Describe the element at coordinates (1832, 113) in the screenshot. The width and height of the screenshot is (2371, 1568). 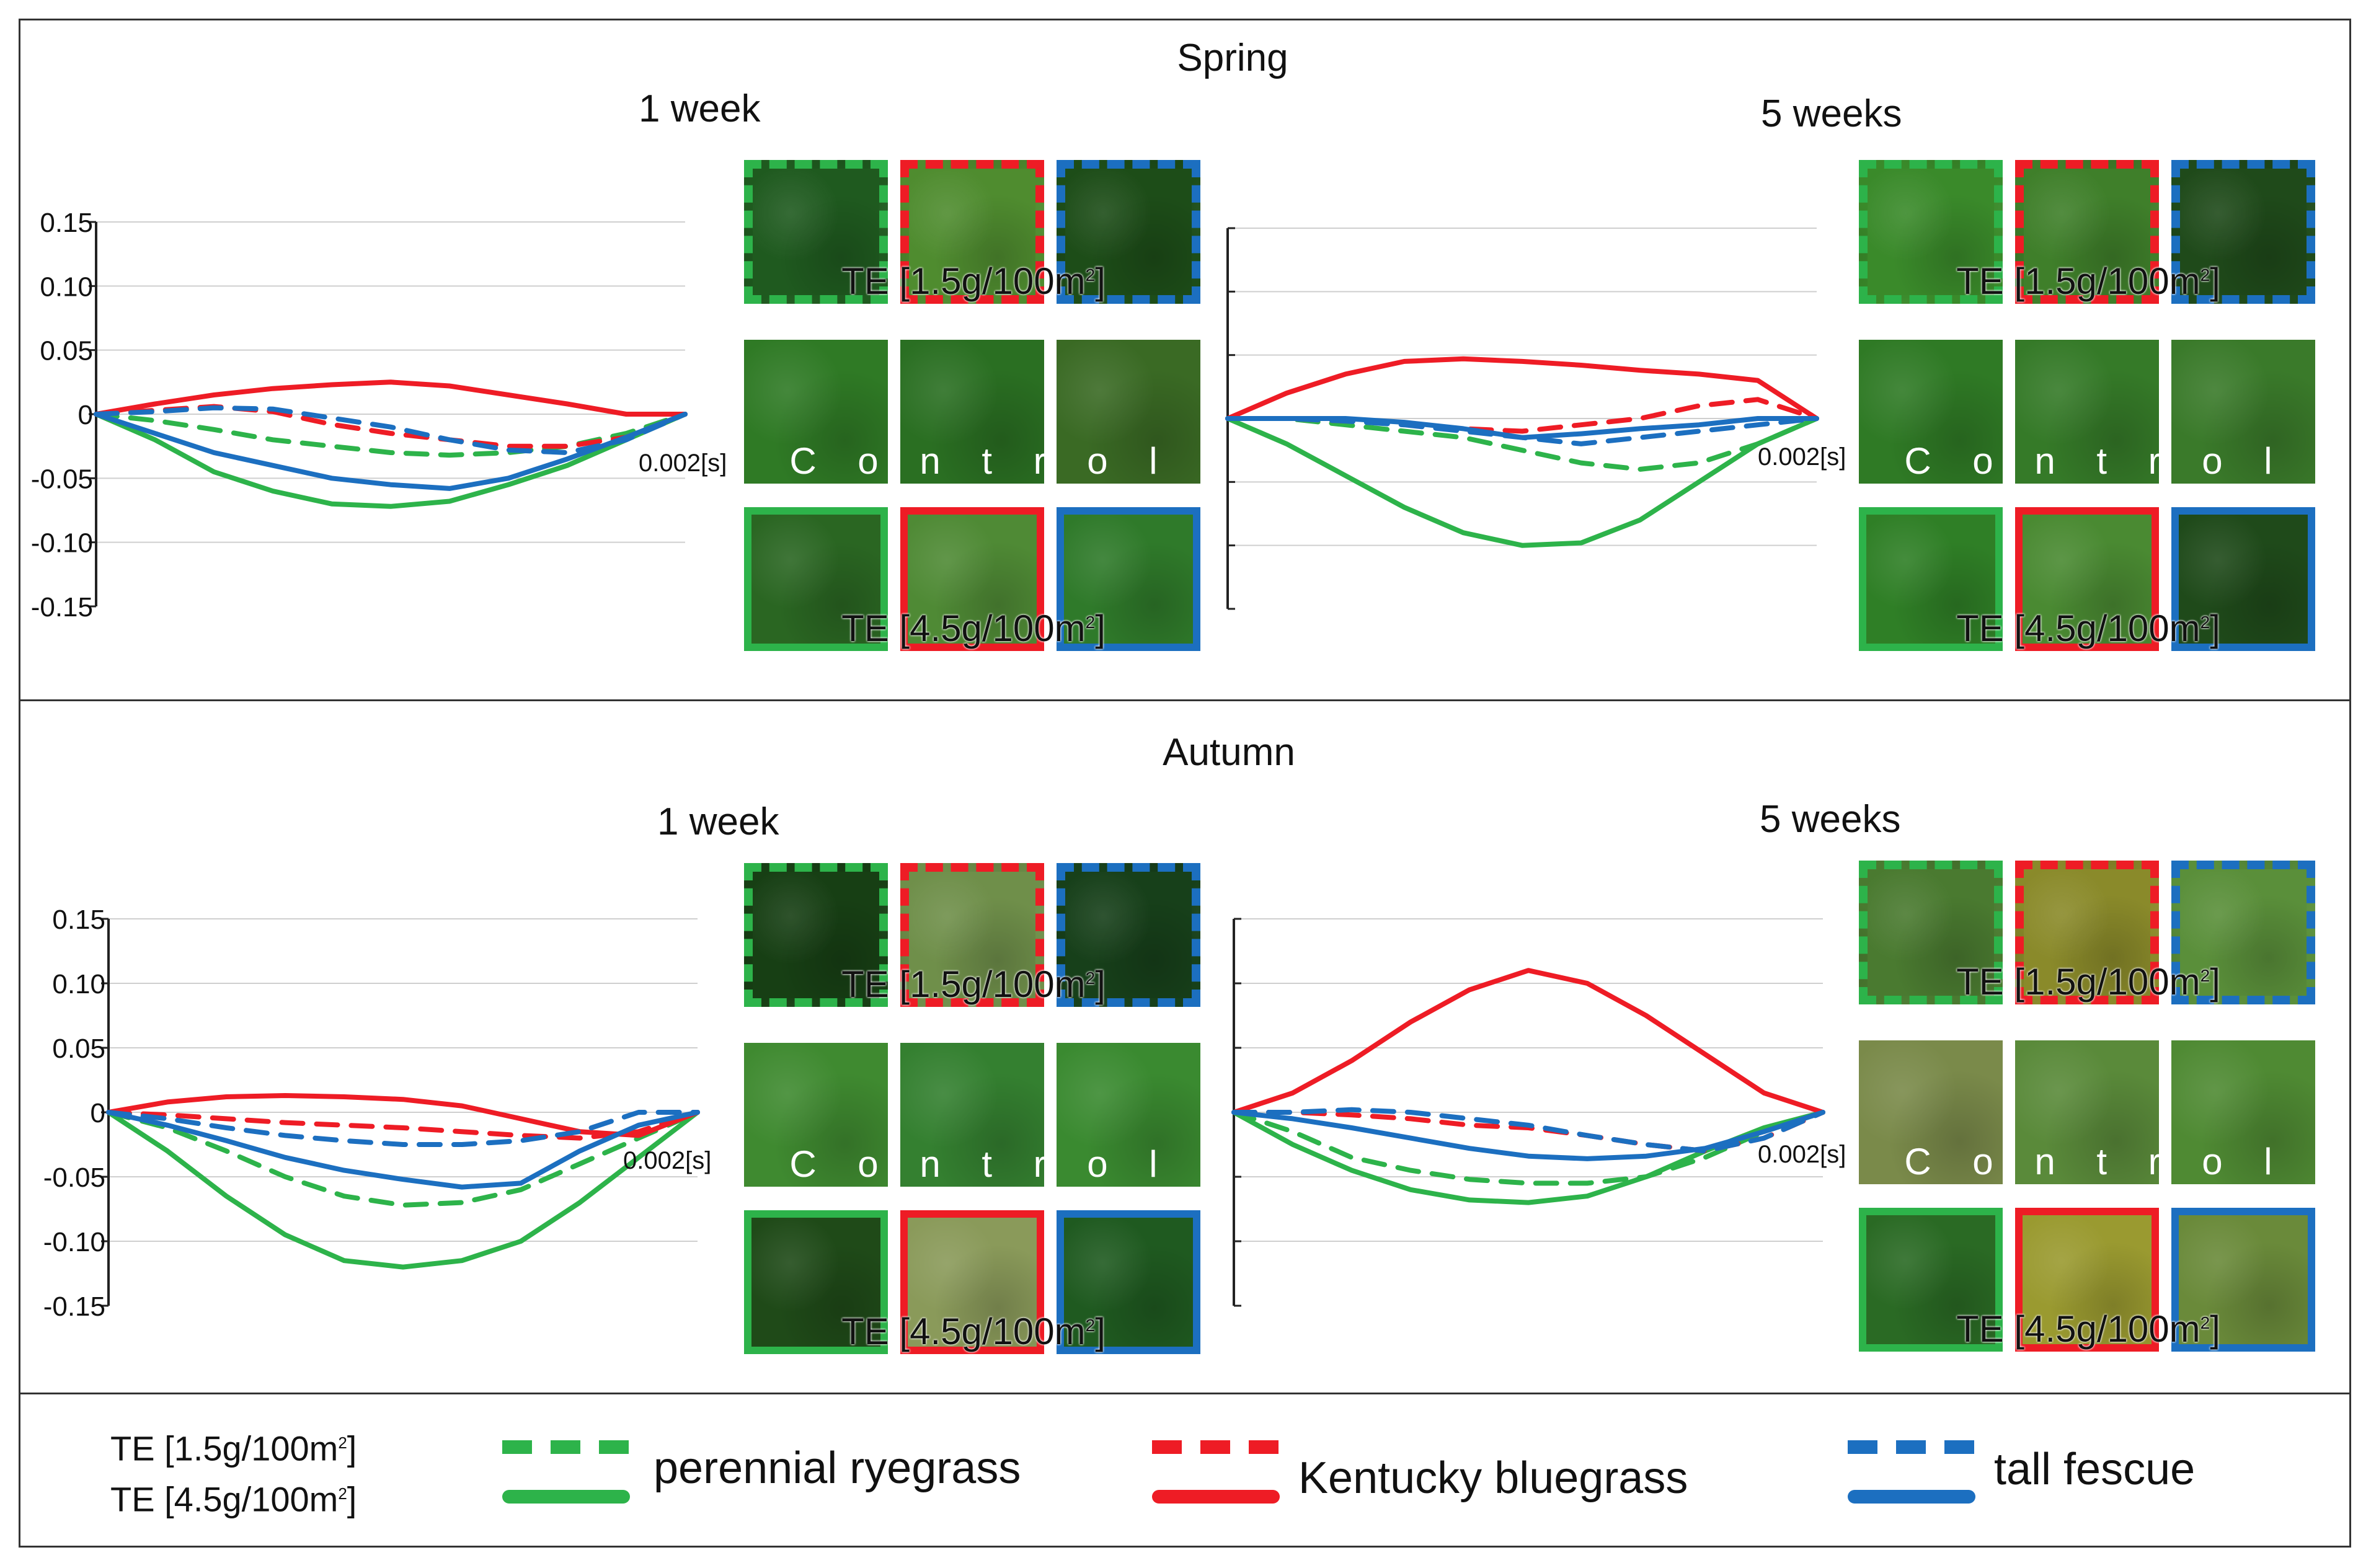
I see `panel-title-spring-5: 5 weeks` at that location.